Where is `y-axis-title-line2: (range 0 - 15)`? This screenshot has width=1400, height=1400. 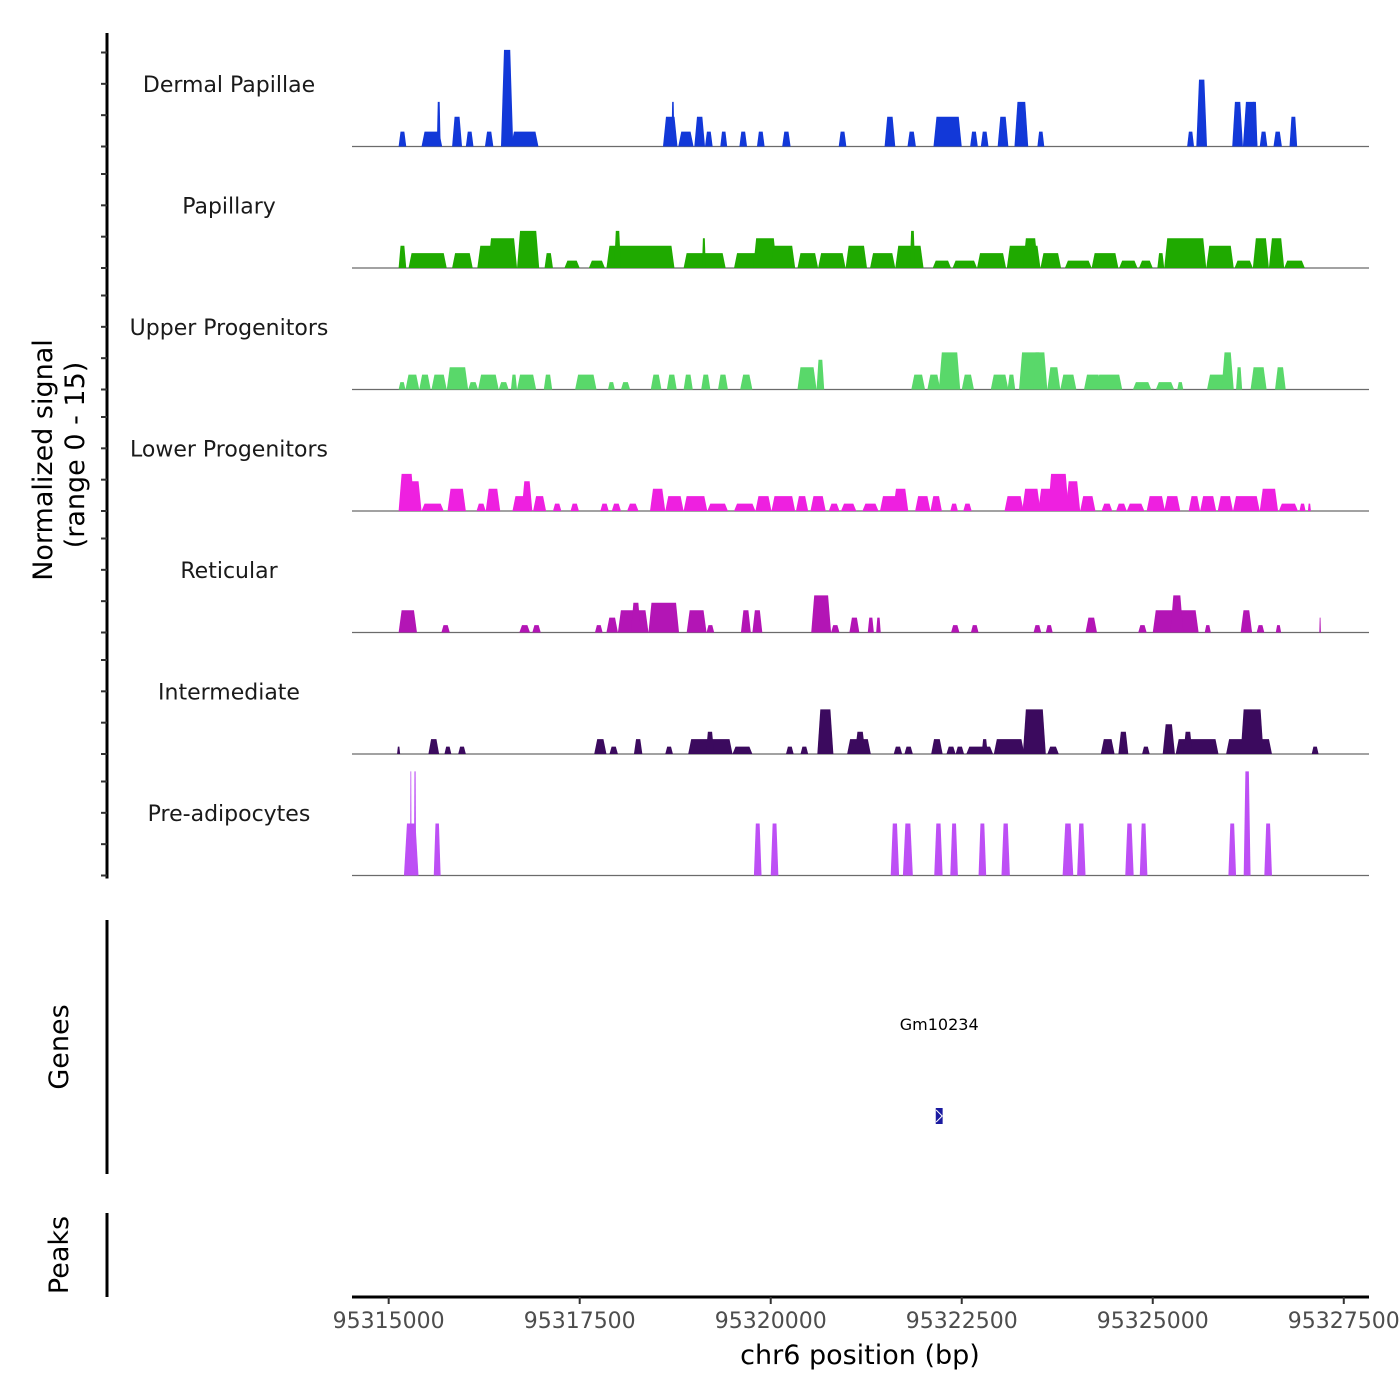 y-axis-title-line2: (range 0 - 15) is located at coordinates (75, 455).